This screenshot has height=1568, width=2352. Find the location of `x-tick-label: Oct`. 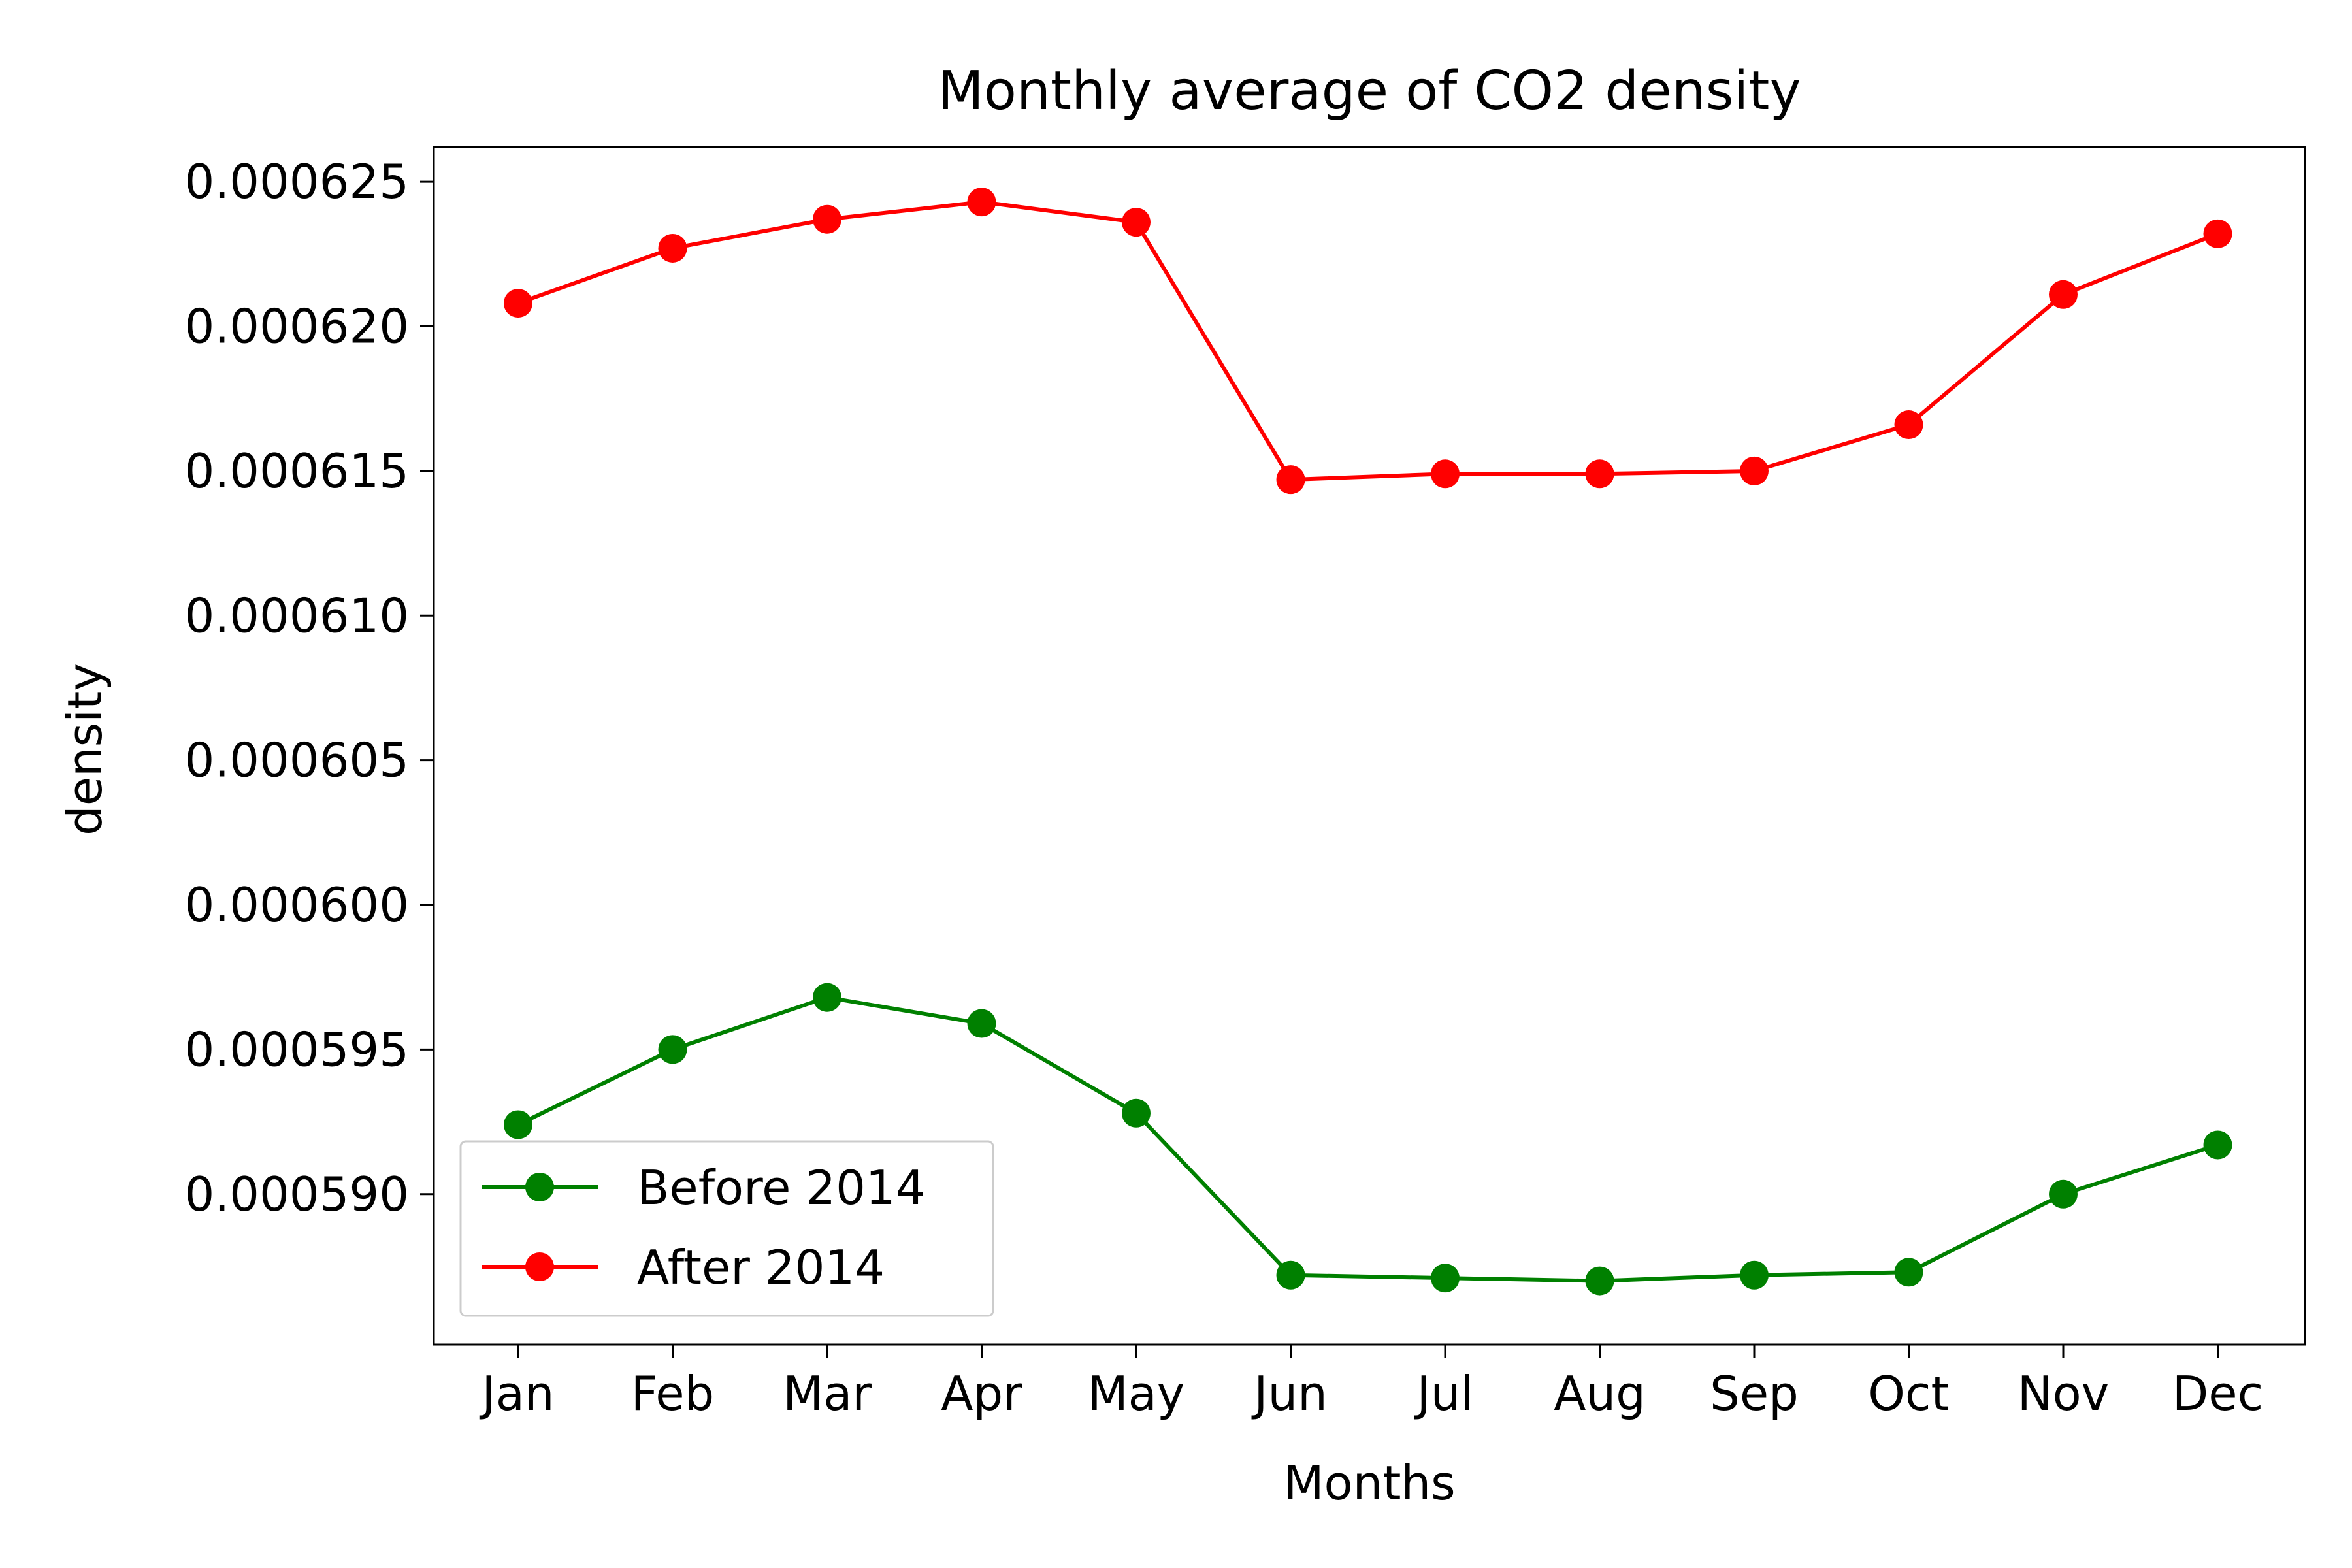

x-tick-label: Oct is located at coordinates (1909, 1393).